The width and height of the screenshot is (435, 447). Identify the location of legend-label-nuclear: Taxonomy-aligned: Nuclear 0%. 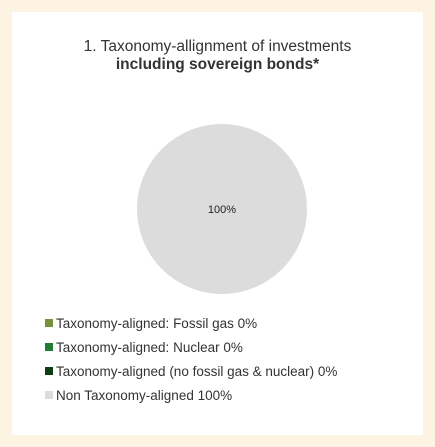
(149, 347).